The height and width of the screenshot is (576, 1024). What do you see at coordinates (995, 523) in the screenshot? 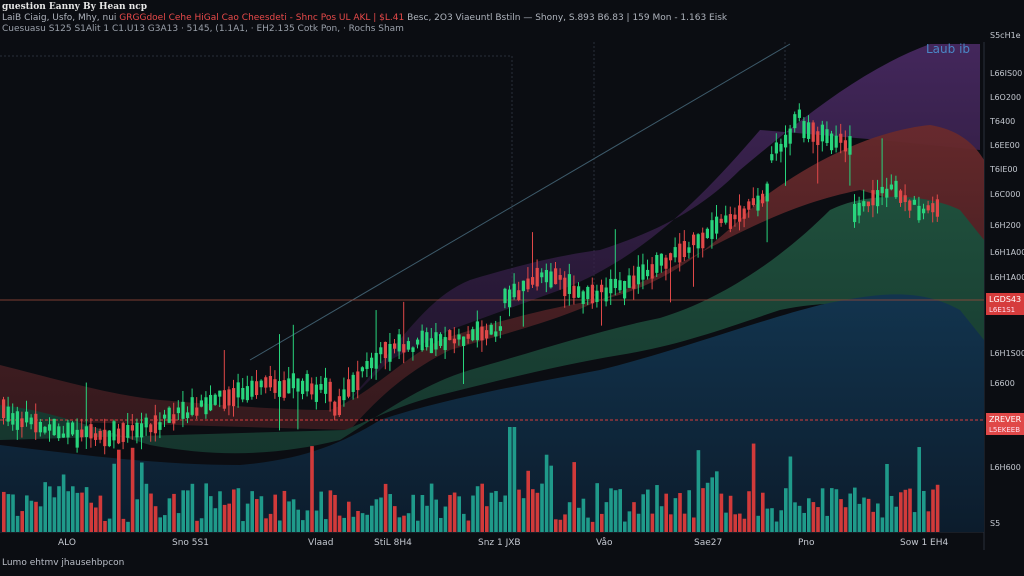
I see `price-axis-label: S5` at bounding box center [995, 523].